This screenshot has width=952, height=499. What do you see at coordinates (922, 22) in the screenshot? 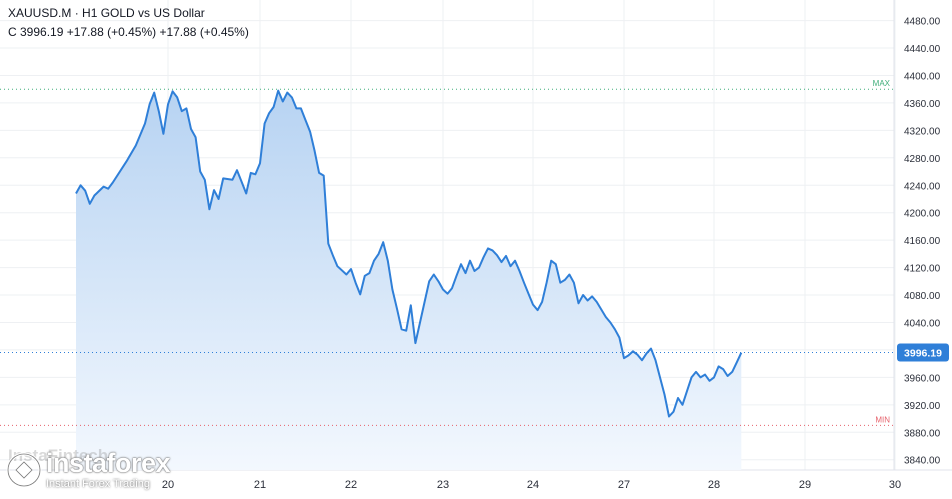
I see `y-tick-label: 4480.00` at bounding box center [922, 22].